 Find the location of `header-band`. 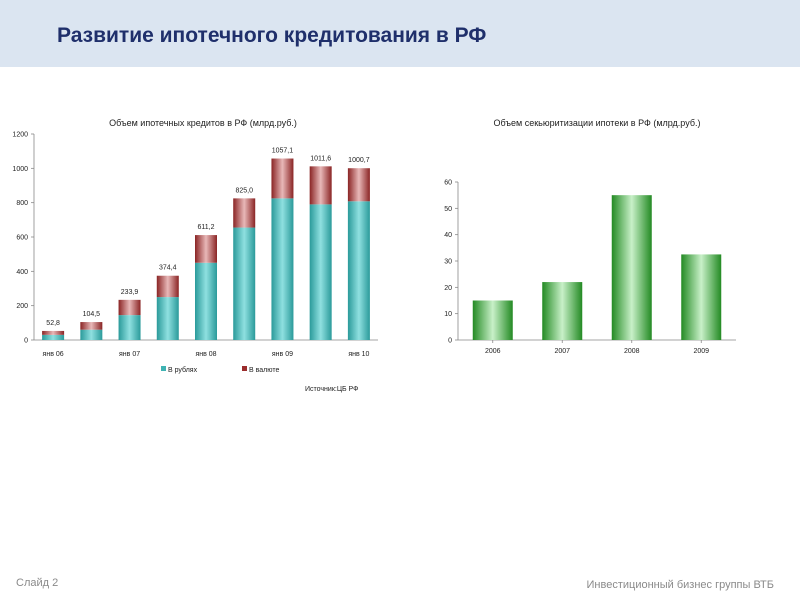

header-band is located at coordinates (400, 33).